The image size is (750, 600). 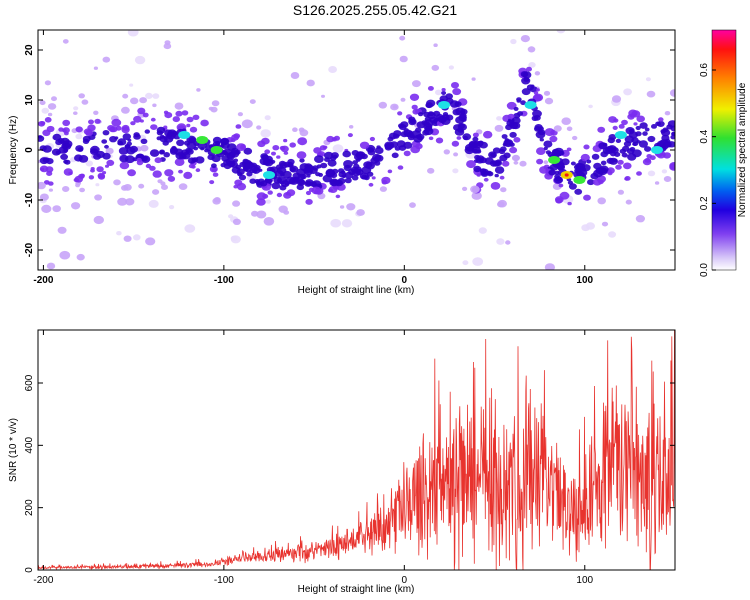 What do you see at coordinates (29, 507) in the screenshot?
I see `y-tick-label: 200` at bounding box center [29, 507].